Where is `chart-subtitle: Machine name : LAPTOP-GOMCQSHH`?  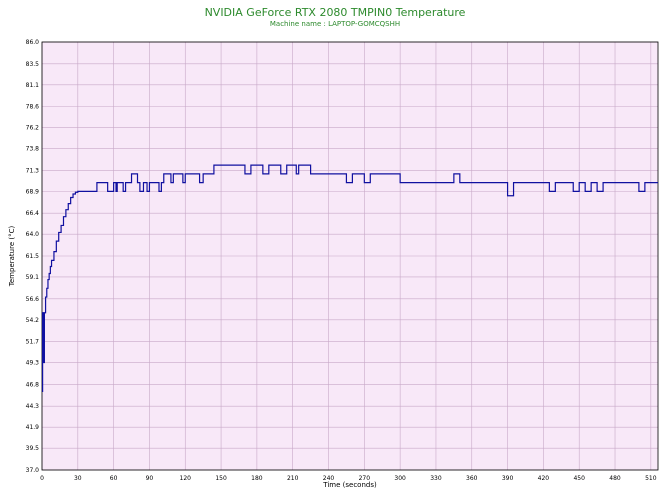 chart-subtitle: Machine name : LAPTOP-GOMCQSHH is located at coordinates (335, 24).